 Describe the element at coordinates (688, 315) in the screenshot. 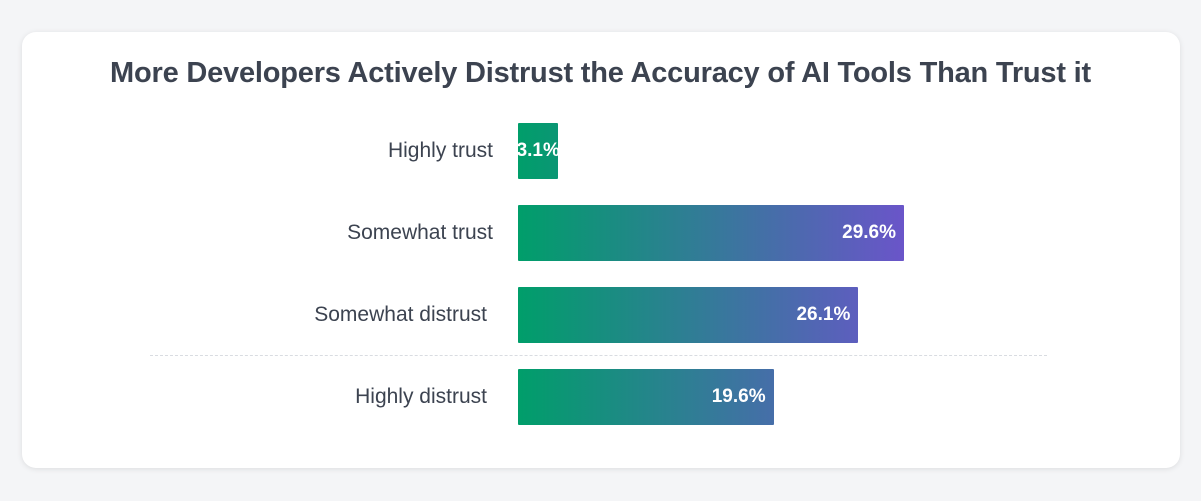

I see `bar-somewhat-distrust: 26.1%` at that location.